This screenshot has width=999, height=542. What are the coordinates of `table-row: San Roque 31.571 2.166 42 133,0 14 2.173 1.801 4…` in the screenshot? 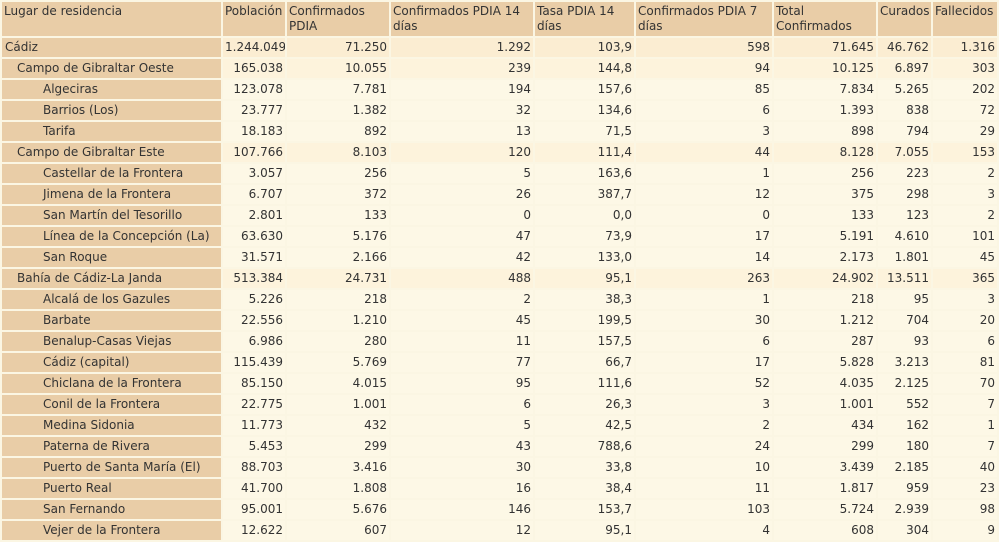 It's located at (499, 257).